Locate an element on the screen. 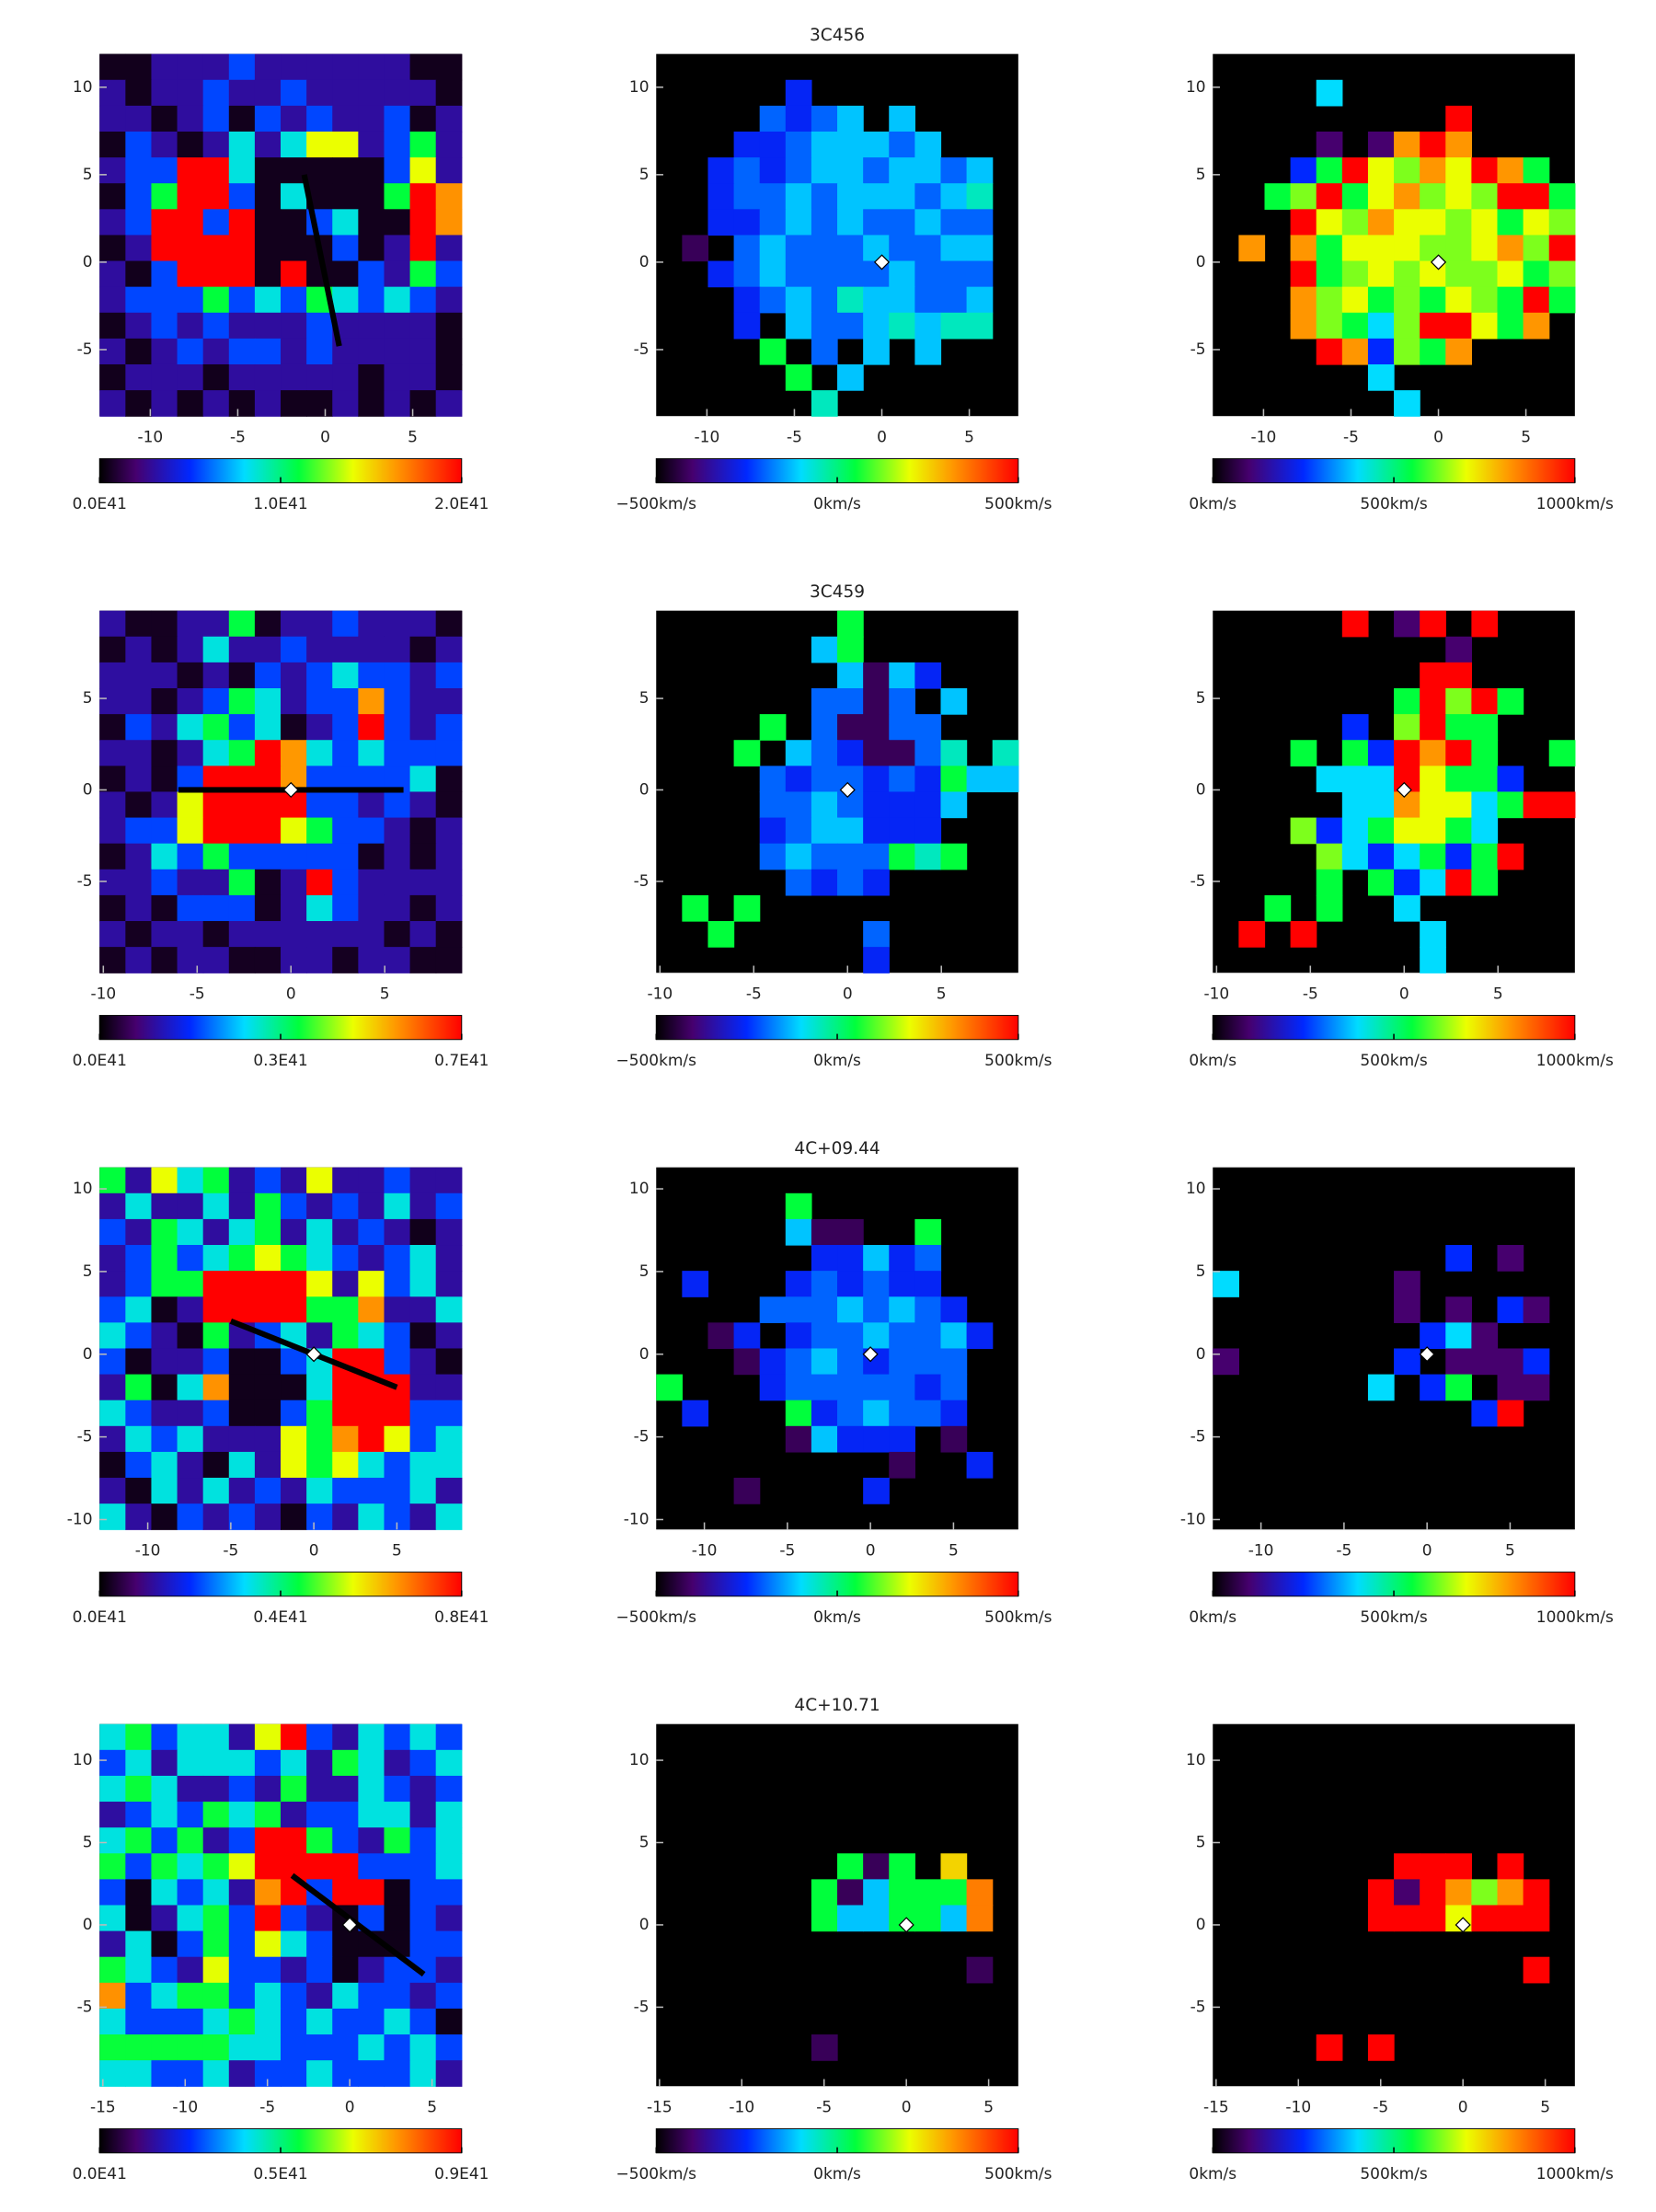 Image resolution: width=1656 pixels, height=2212 pixels. center-marker is located at coordinates (290, 790).